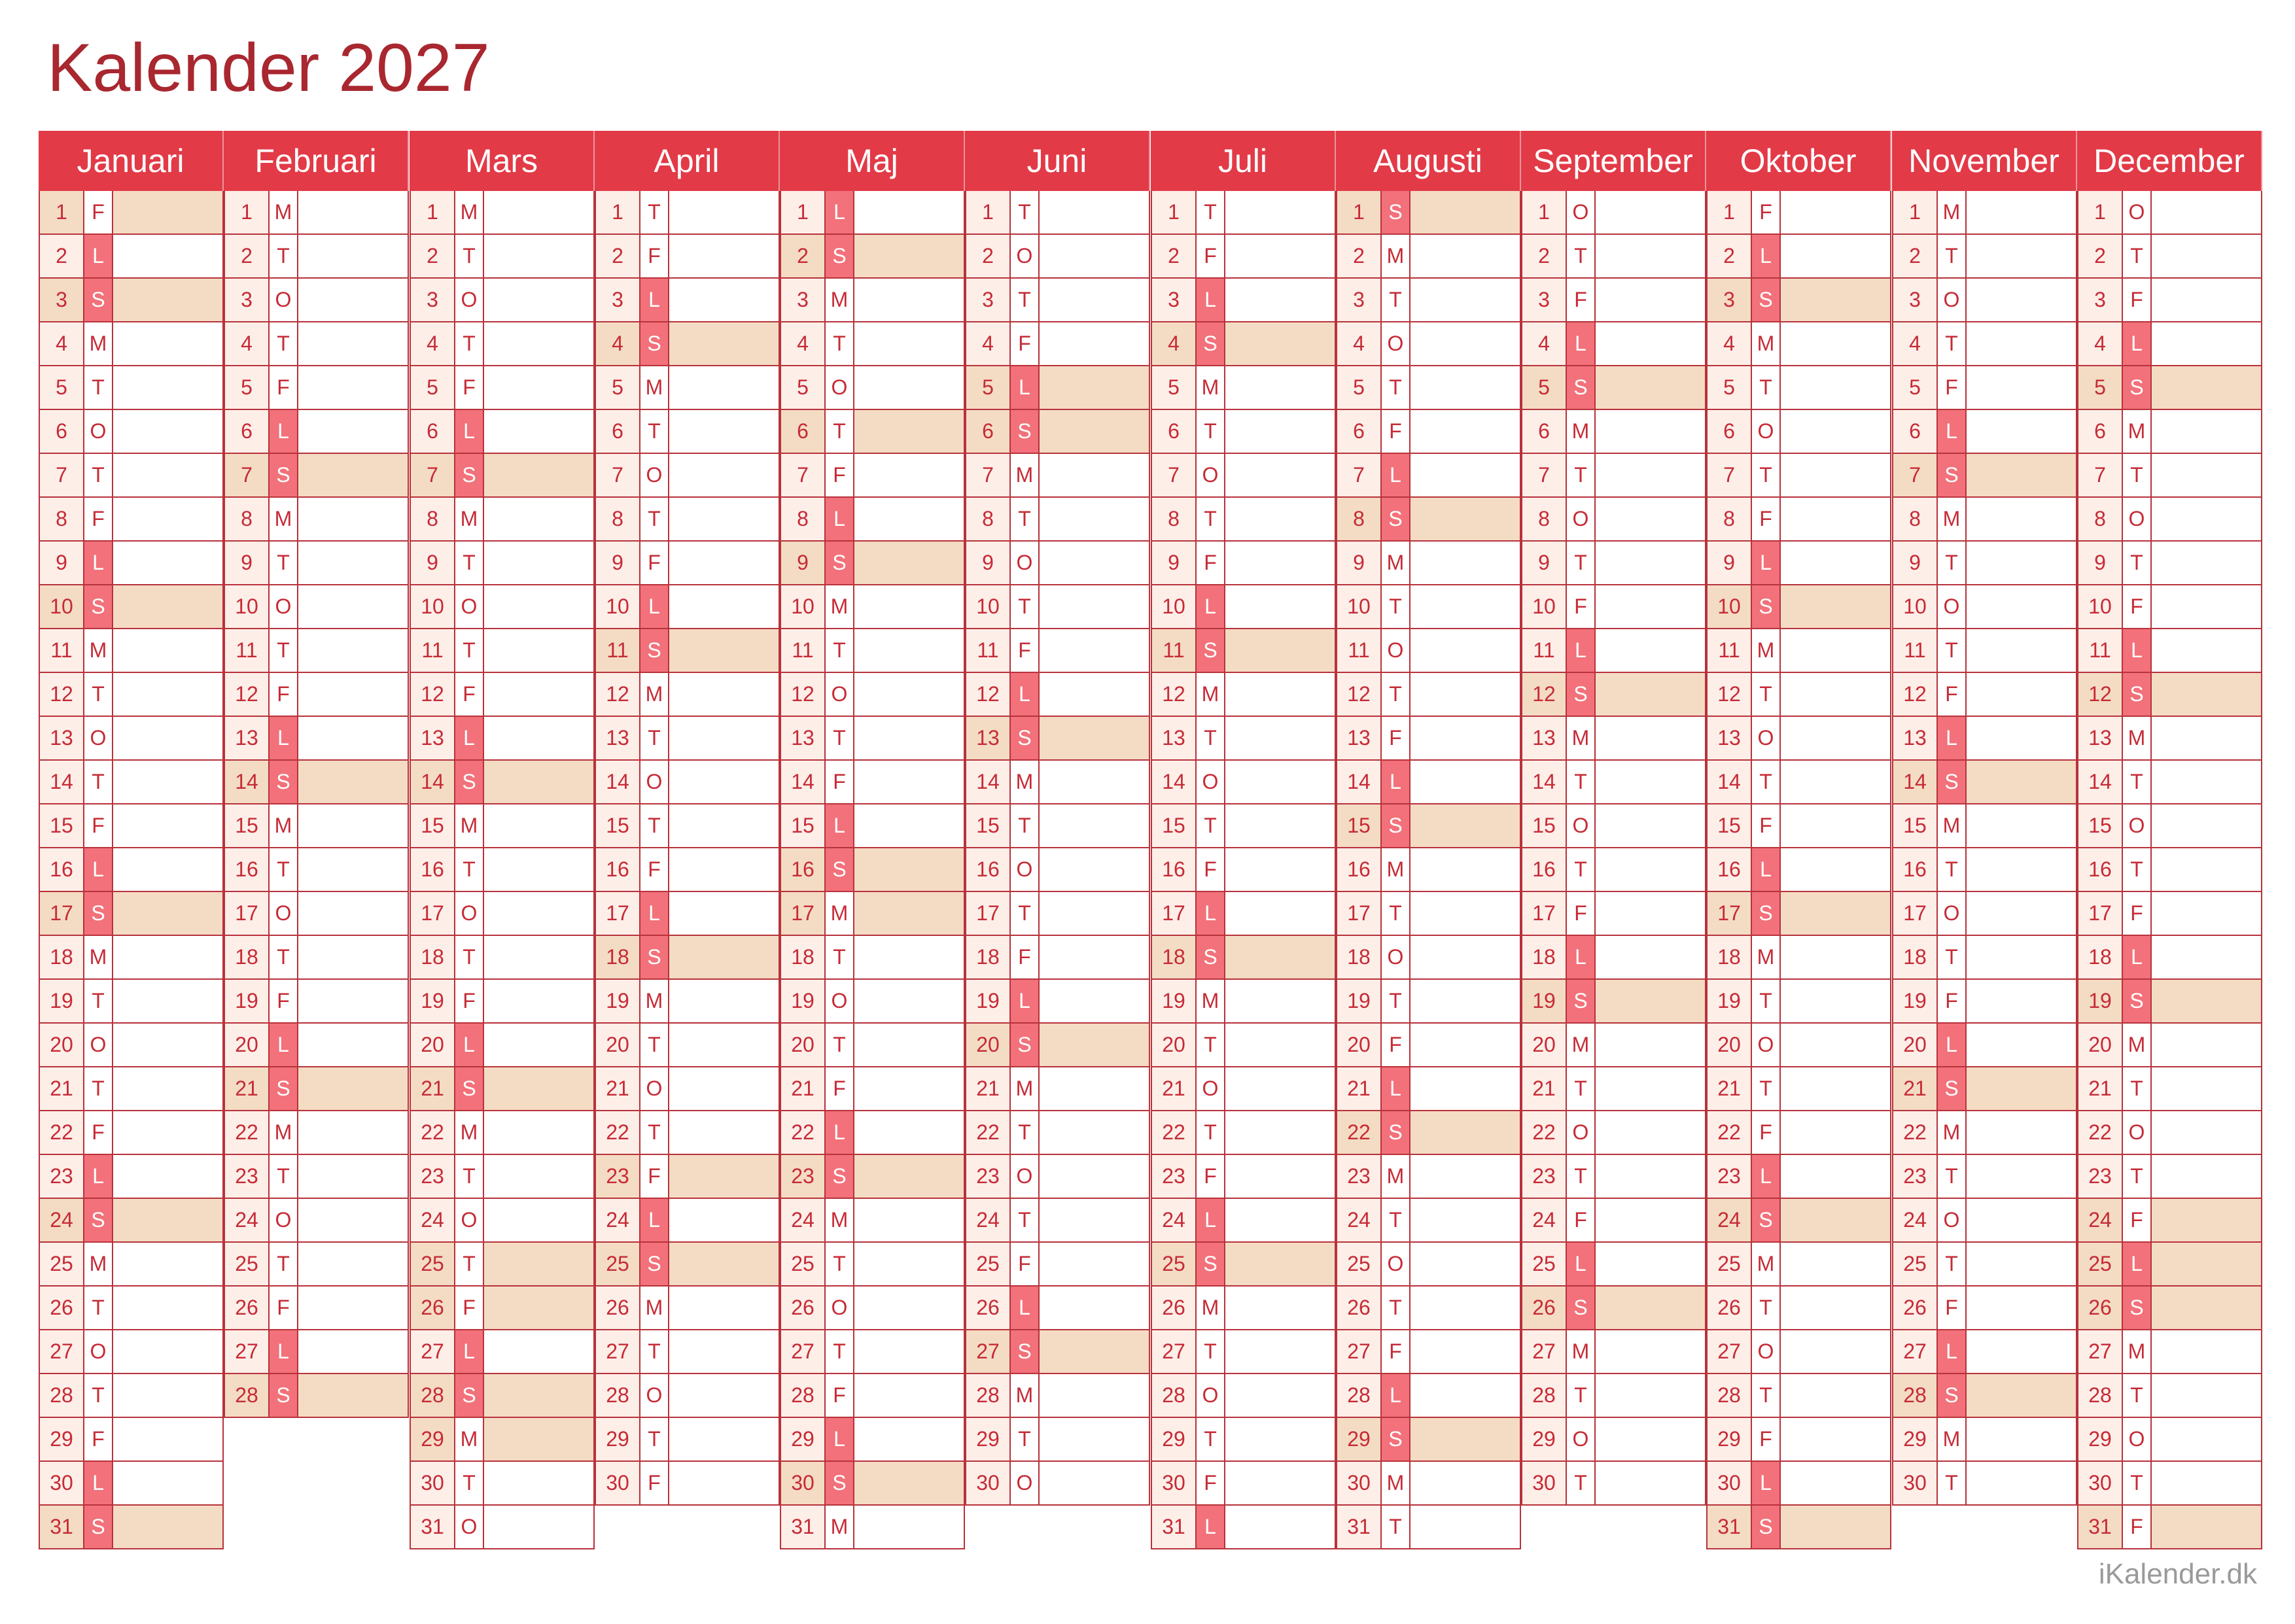  Describe the element at coordinates (803, 387) in the screenshot. I see `day-number: 5` at that location.